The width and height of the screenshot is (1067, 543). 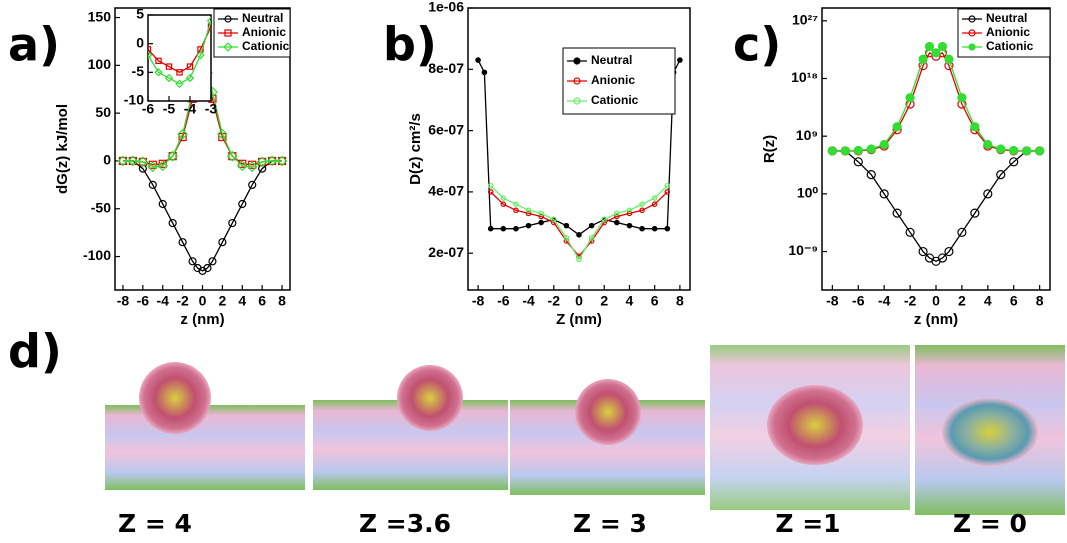 What do you see at coordinates (35, 352) in the screenshot?
I see `panel-label: d)` at bounding box center [35, 352].